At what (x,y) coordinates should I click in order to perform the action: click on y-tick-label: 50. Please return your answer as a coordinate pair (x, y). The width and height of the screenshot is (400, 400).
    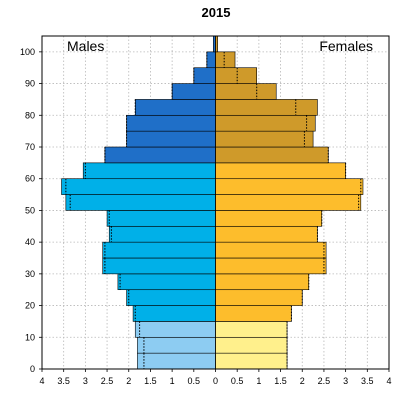
    Looking at the image, I should click on (30, 210).